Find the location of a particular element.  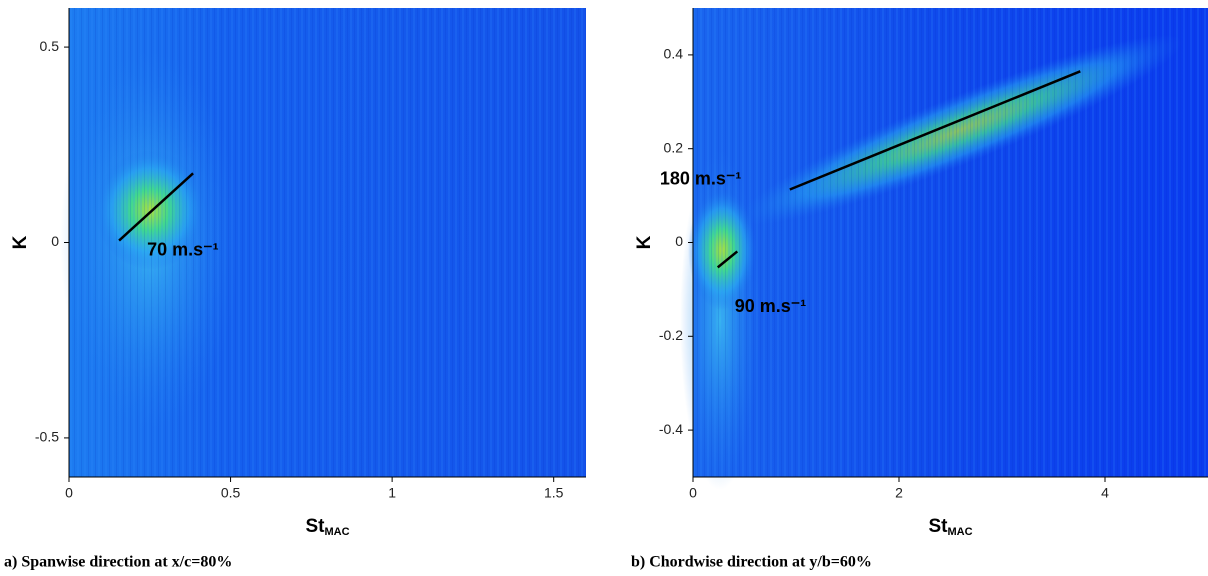

x-tick-label: 0.5 is located at coordinates (231, 493).